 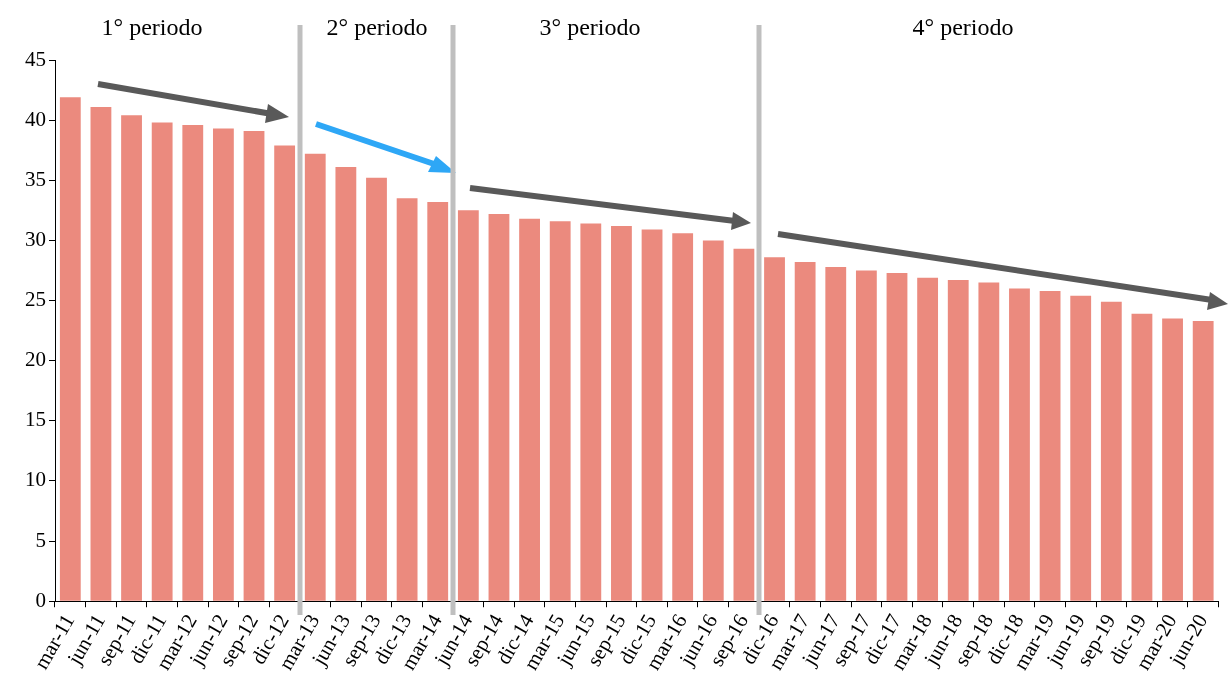 What do you see at coordinates (35, 299) in the screenshot?
I see `y-tick-label: 25` at bounding box center [35, 299].